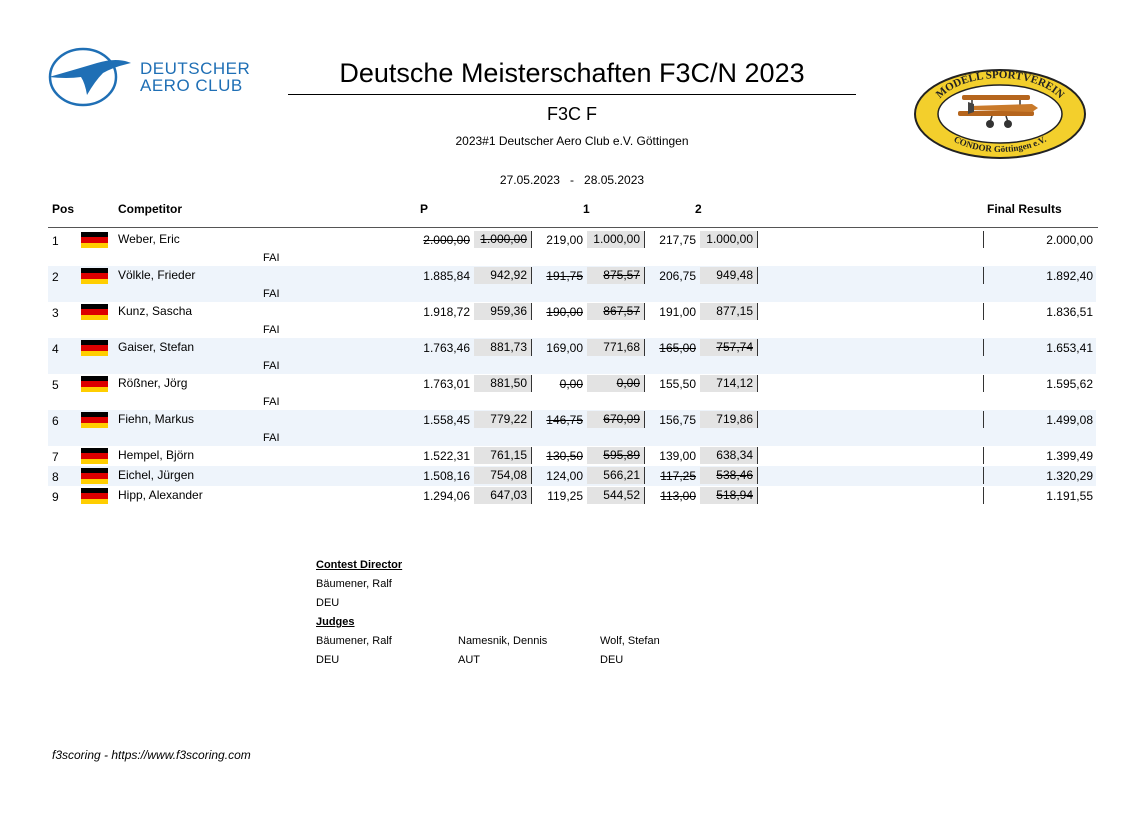 The image size is (1142, 813). Describe the element at coordinates (616, 239) in the screenshot. I see `round1-normalized-score: 1.000,00` at that location.